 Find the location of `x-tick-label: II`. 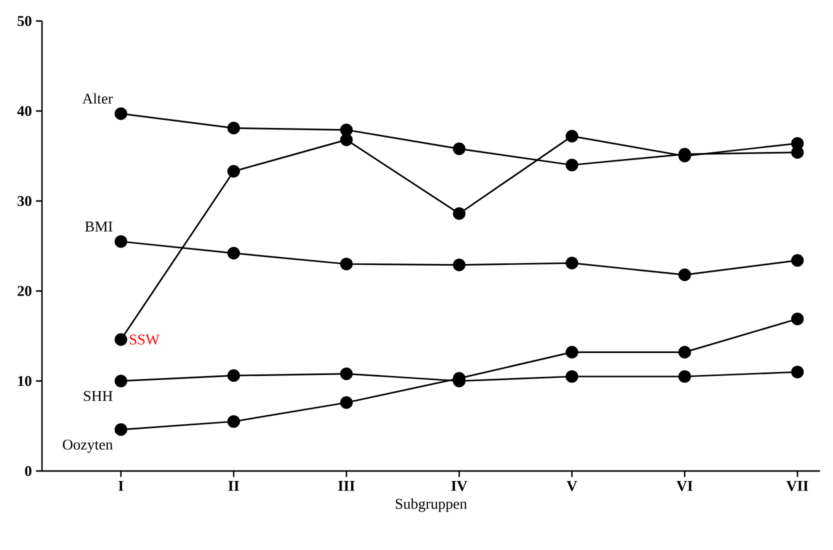

x-tick-label: II is located at coordinates (233, 486).